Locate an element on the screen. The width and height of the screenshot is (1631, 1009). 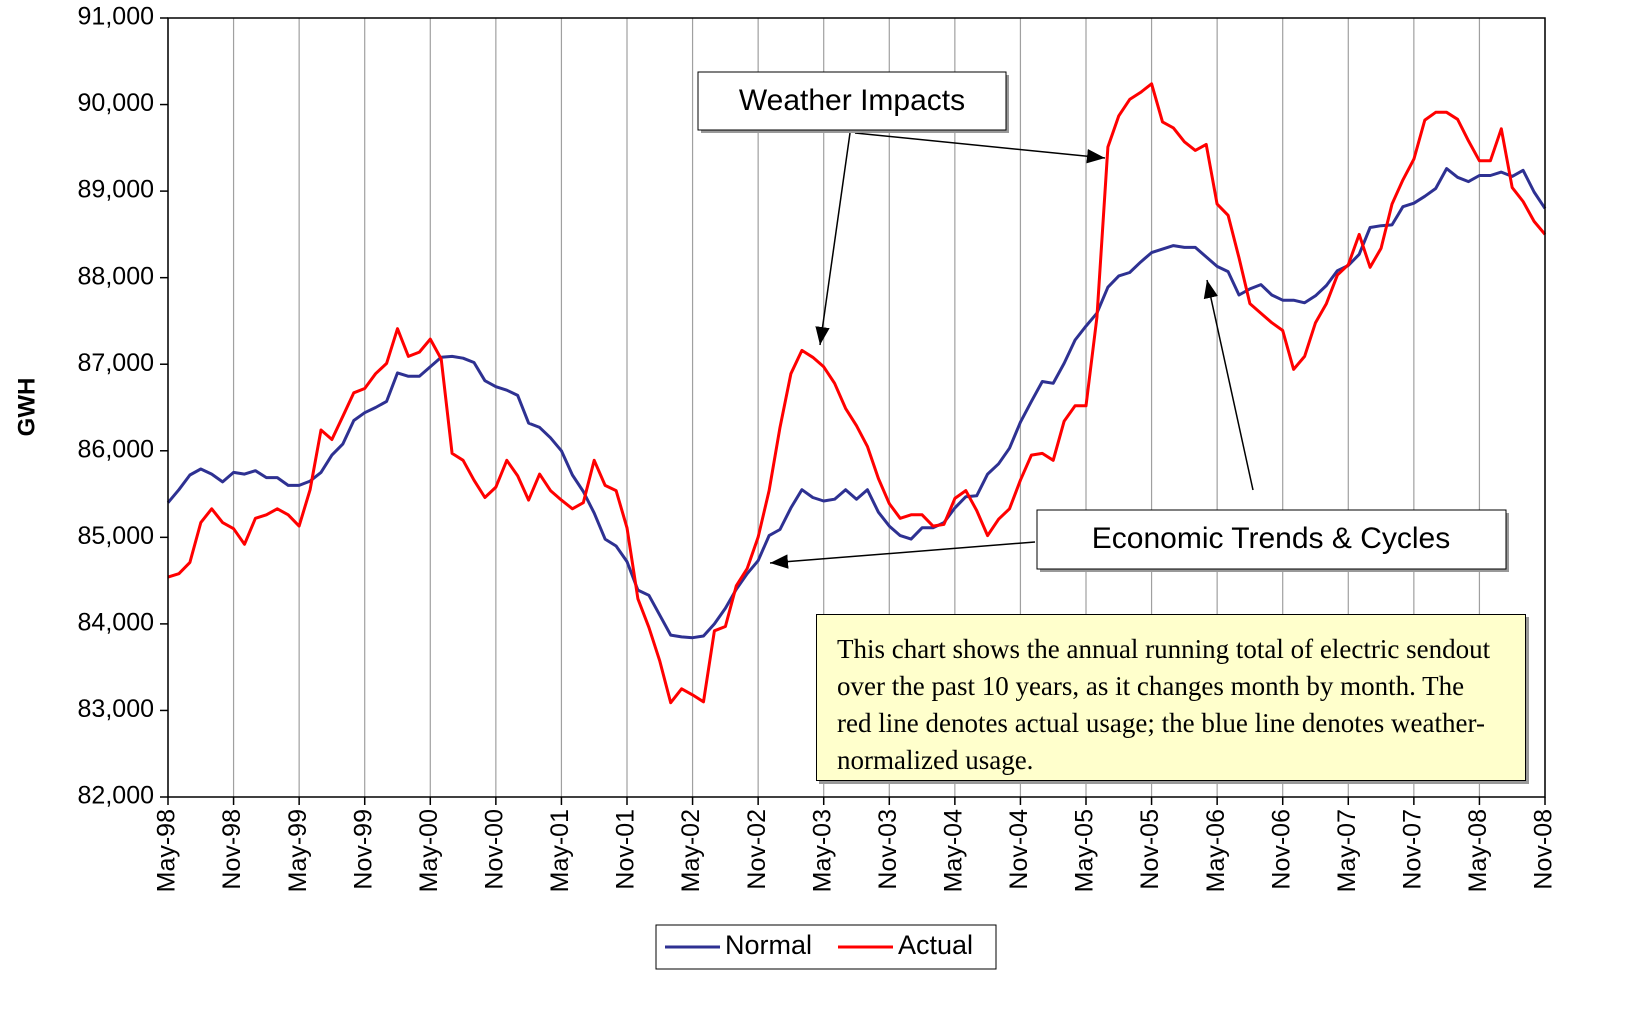
y-tick-label: 91,000 is located at coordinates (116, 17).